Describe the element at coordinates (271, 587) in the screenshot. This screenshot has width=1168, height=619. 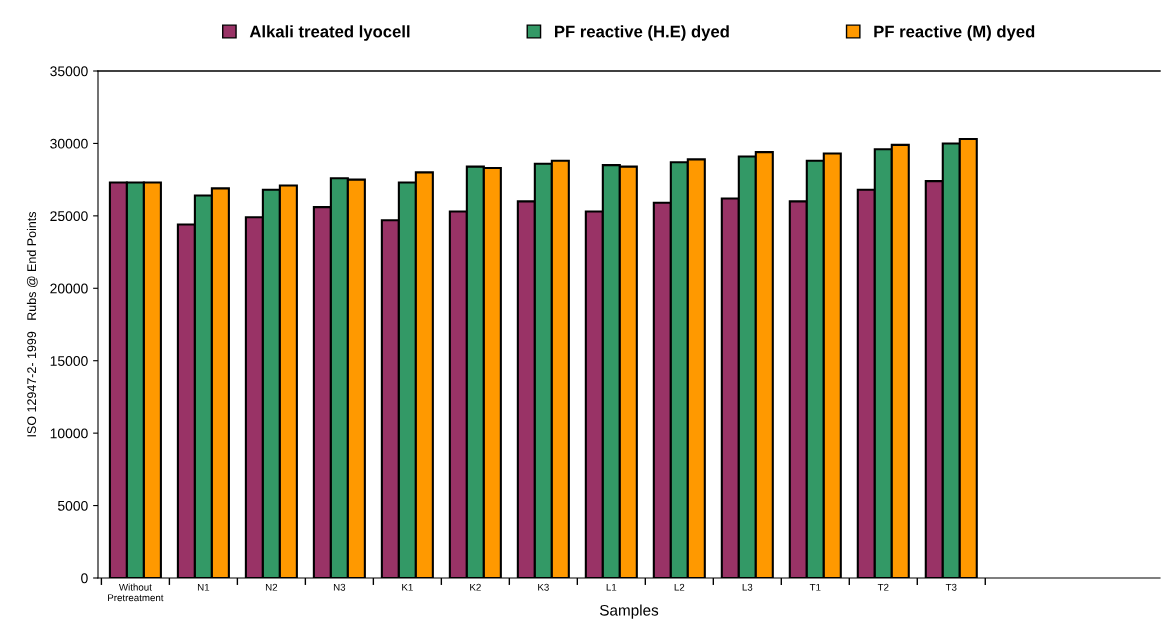
I see `x-tick-label: N2` at that location.